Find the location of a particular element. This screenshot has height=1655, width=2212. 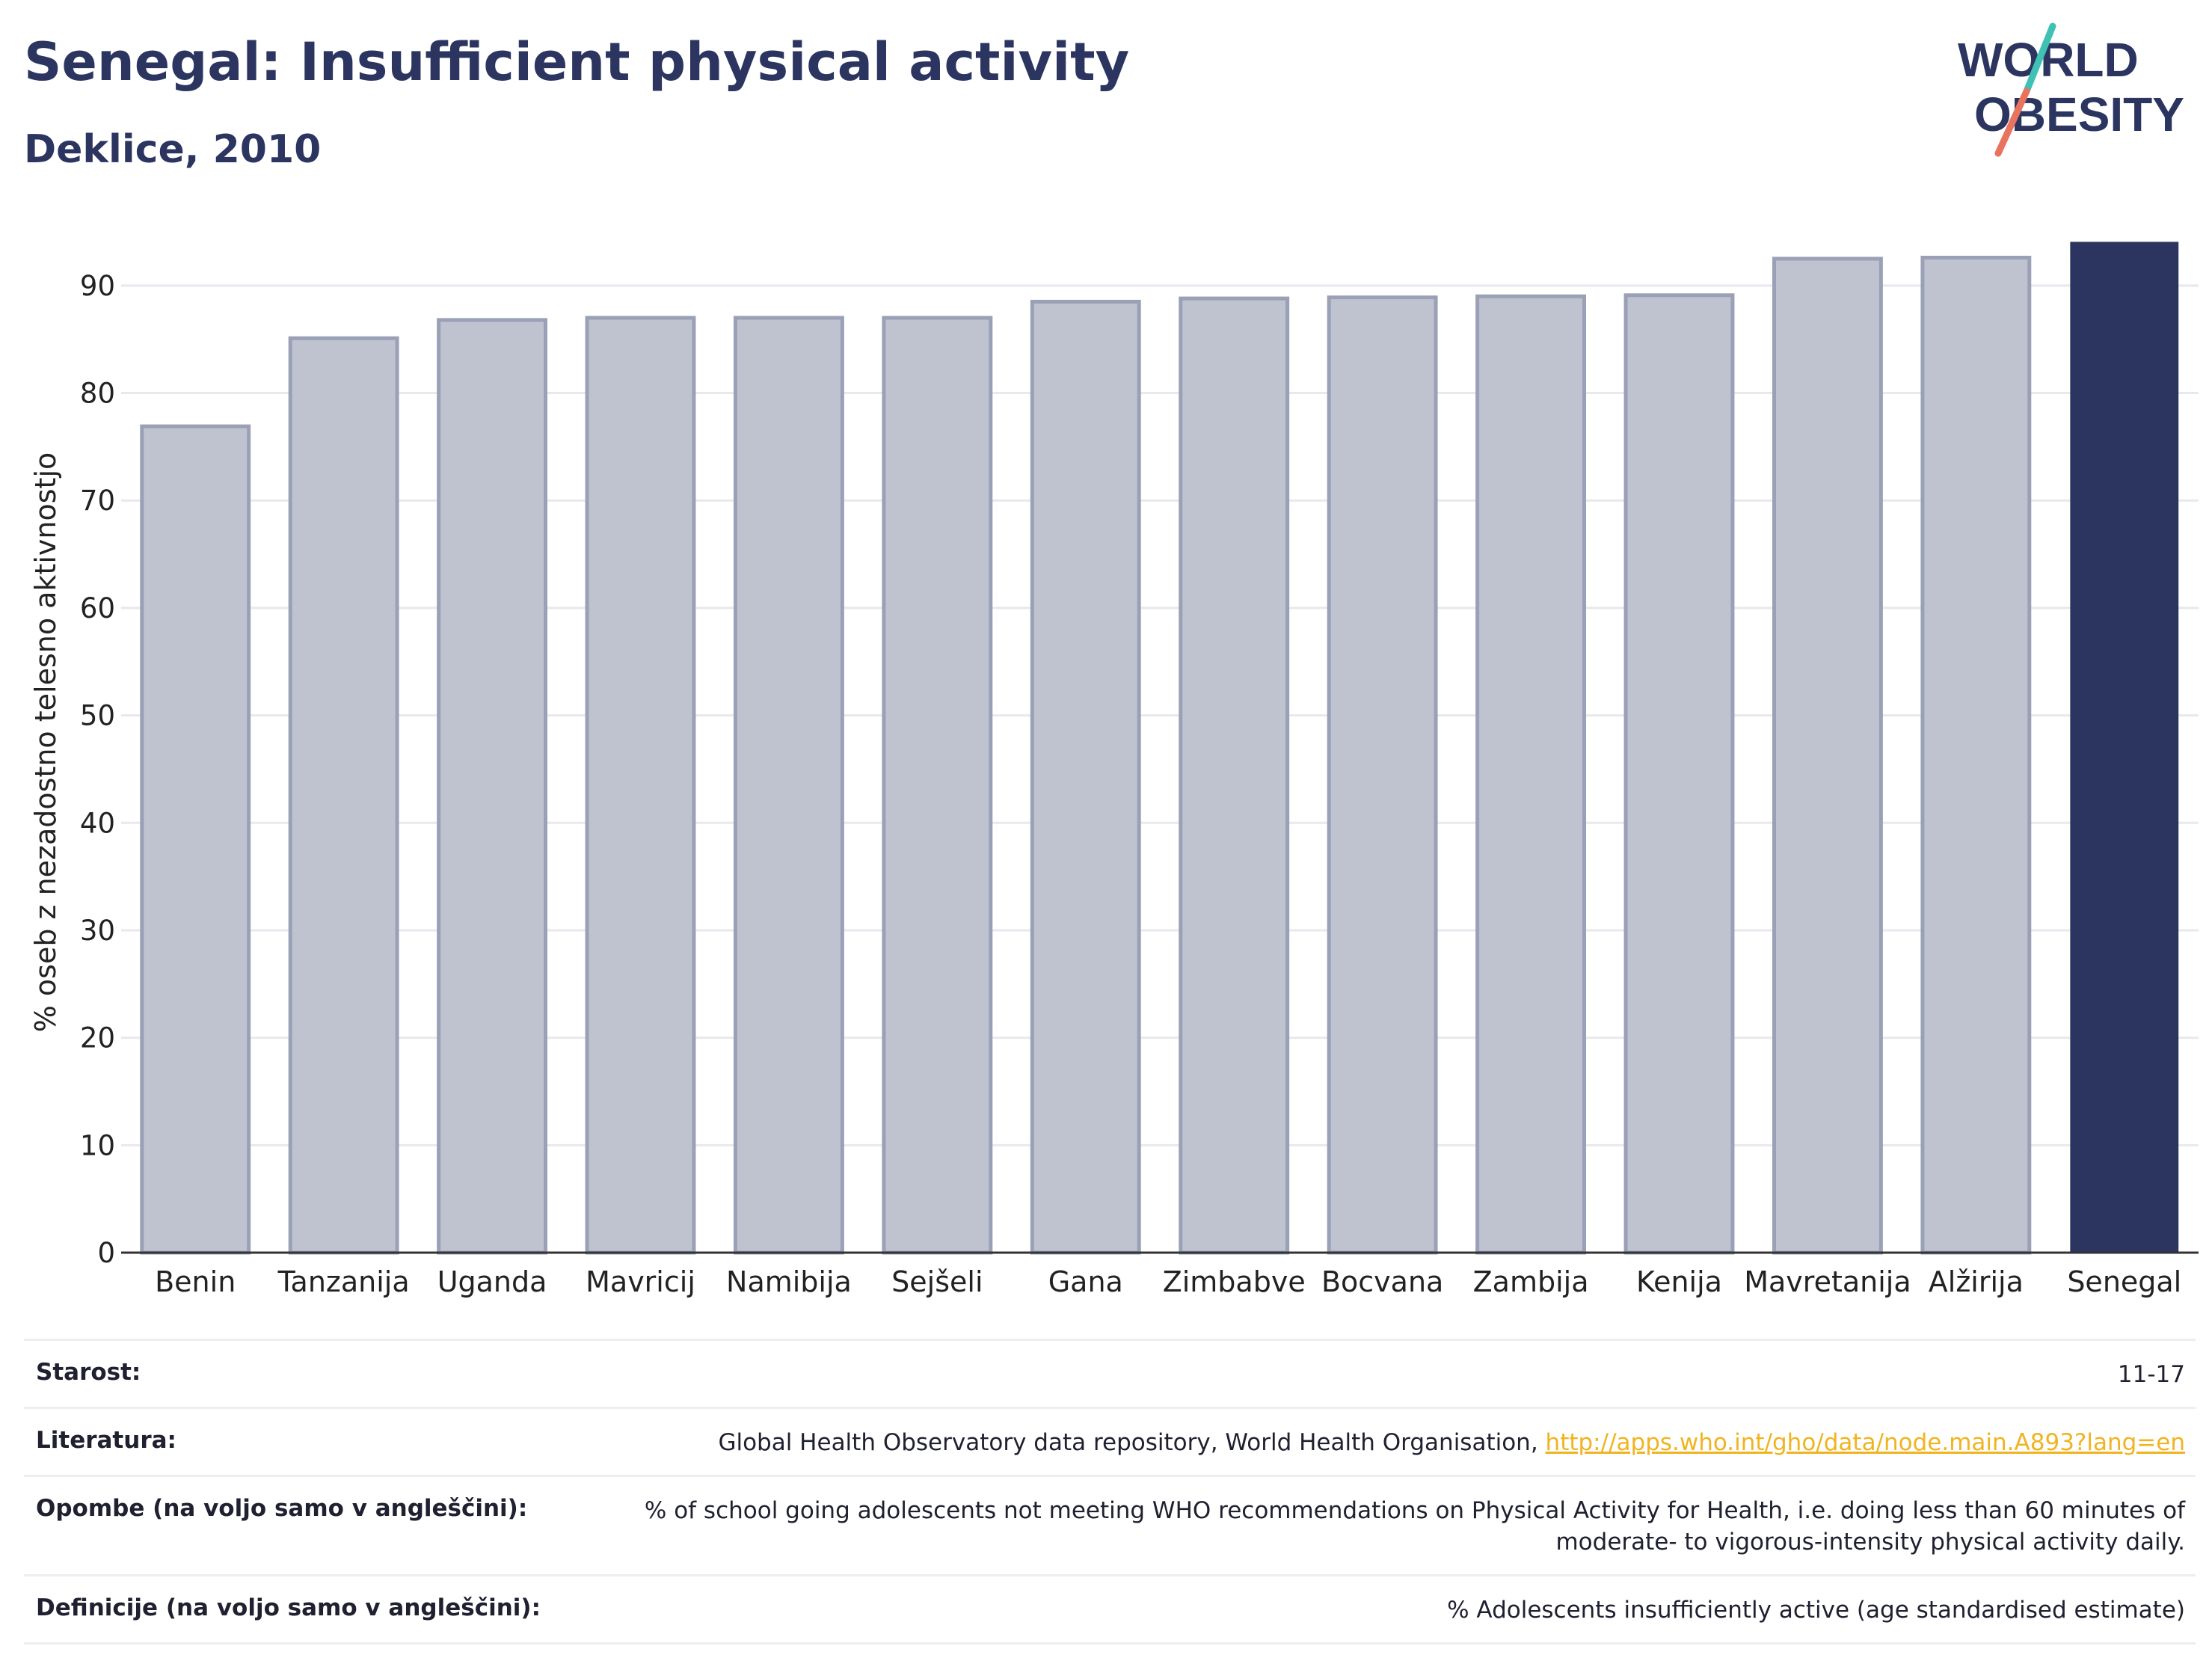

bar-zimbabve is located at coordinates (1234, 775).